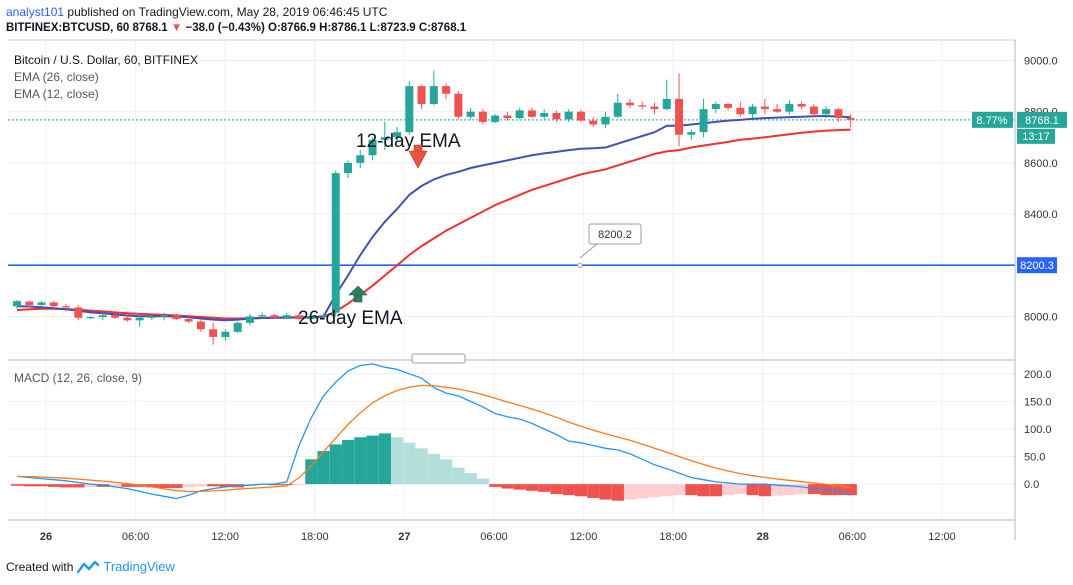 This screenshot has height=585, width=1073. I want to click on signal-line, so click(433, 438).